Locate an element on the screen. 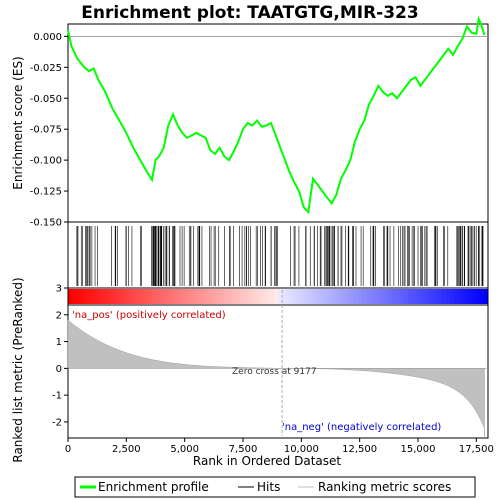 This screenshot has width=500, height=500. metric-tick-label: 3 is located at coordinates (59, 289).